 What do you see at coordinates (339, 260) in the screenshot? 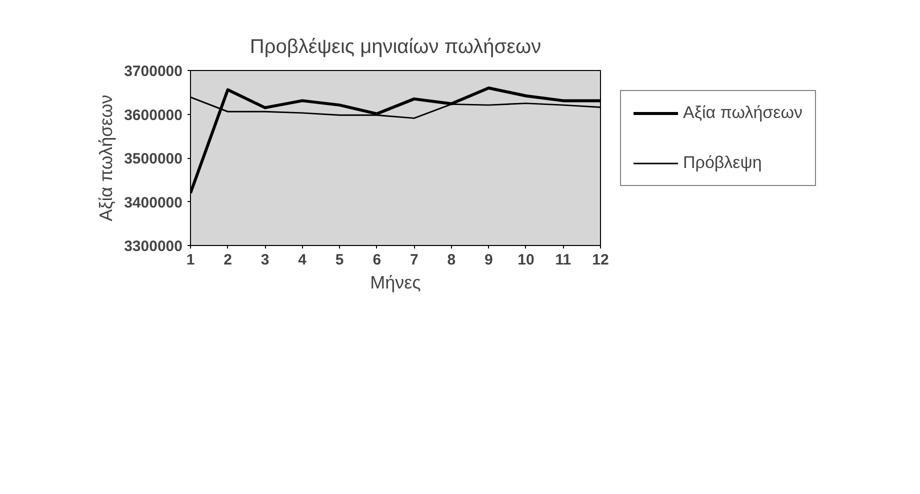
I see `x-tick-label: 5` at bounding box center [339, 260].